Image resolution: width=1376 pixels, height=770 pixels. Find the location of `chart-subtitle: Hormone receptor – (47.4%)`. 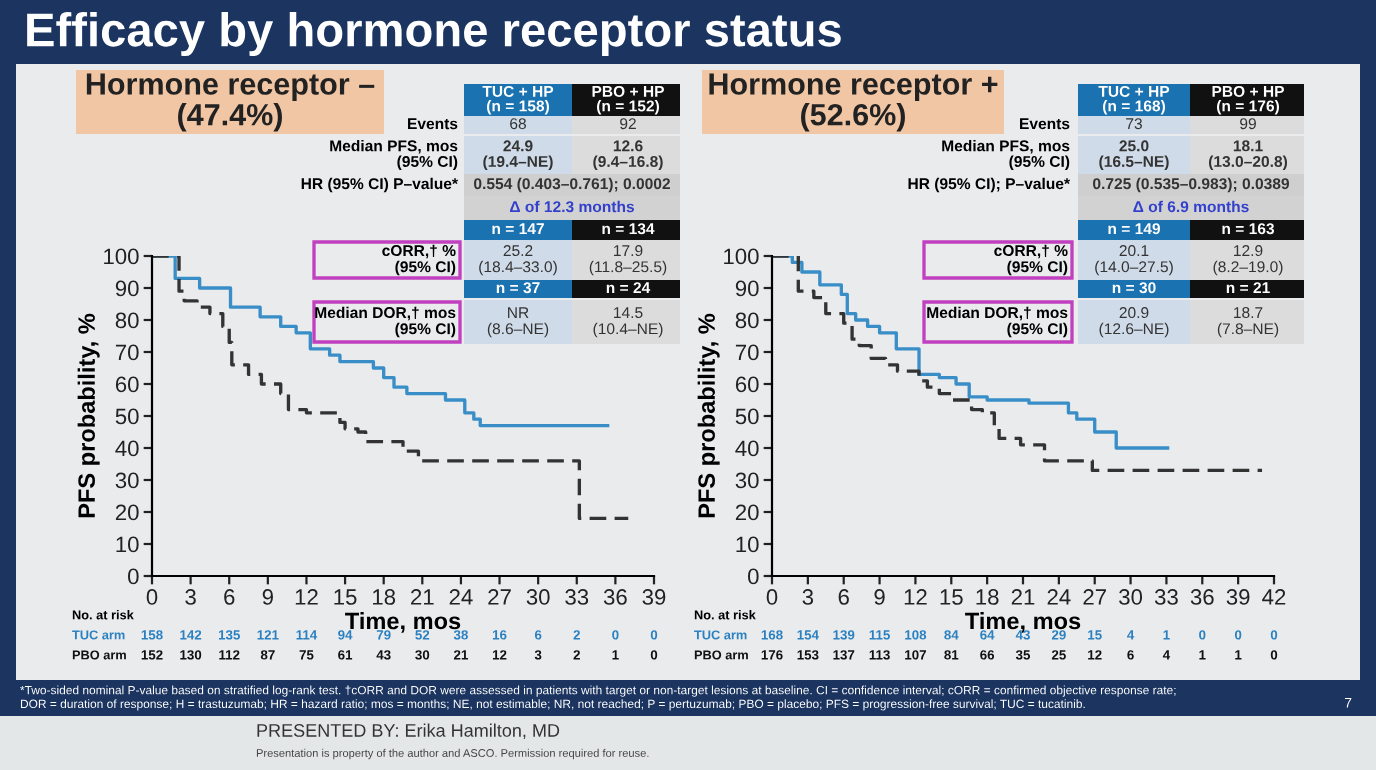

chart-subtitle: Hormone receptor – (47.4%) is located at coordinates (230, 102).